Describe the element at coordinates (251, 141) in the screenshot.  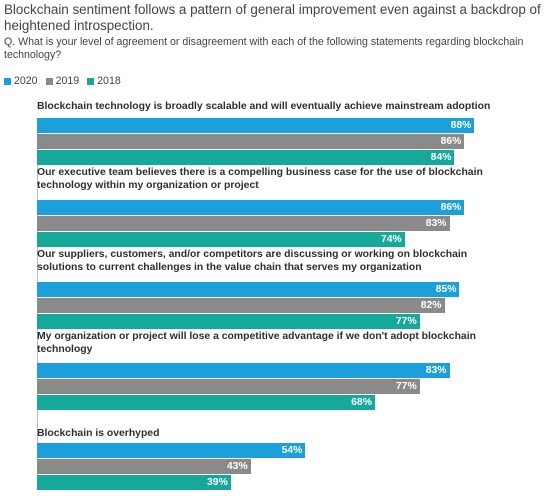
I see `bar-2019-1: 86%` at that location.